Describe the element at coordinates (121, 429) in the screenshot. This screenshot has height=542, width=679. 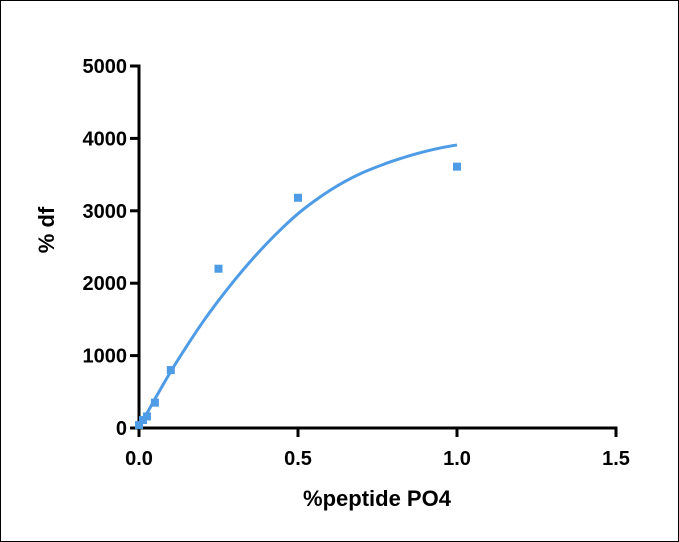
I see `y-tick-label: 0` at that location.